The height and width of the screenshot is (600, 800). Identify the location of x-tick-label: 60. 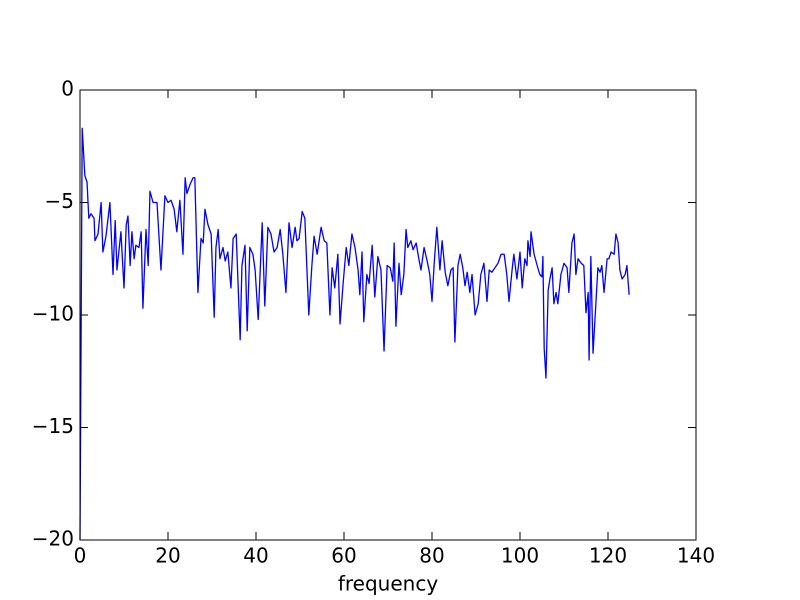
(343, 556).